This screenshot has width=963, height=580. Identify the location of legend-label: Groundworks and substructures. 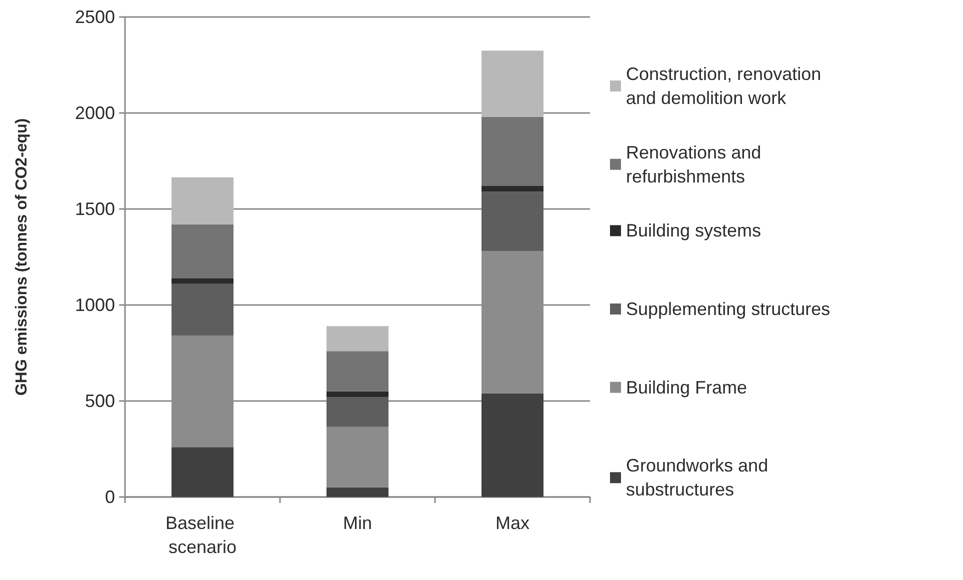
(700, 478).